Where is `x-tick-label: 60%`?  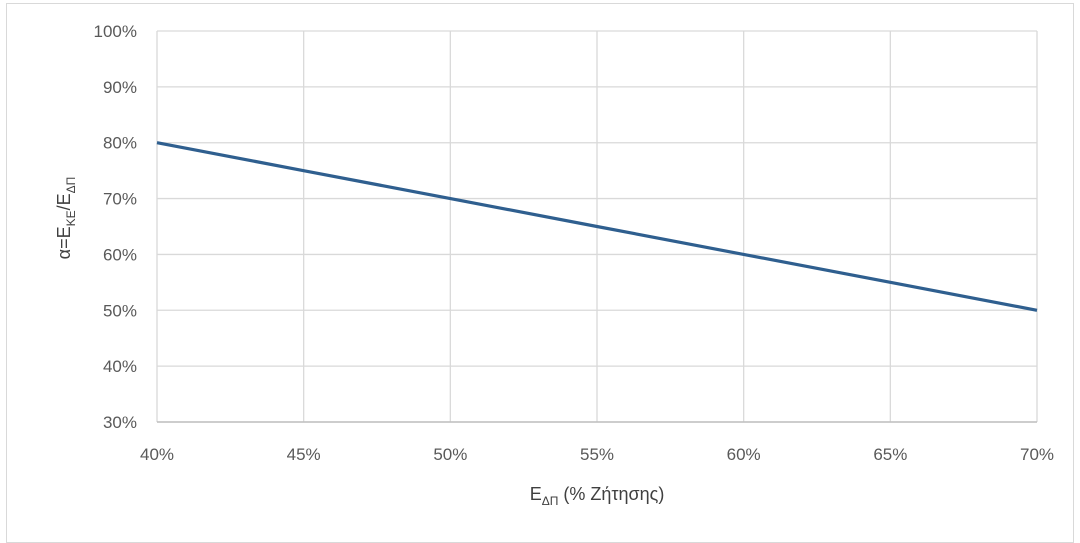 x-tick-label: 60% is located at coordinates (744, 454).